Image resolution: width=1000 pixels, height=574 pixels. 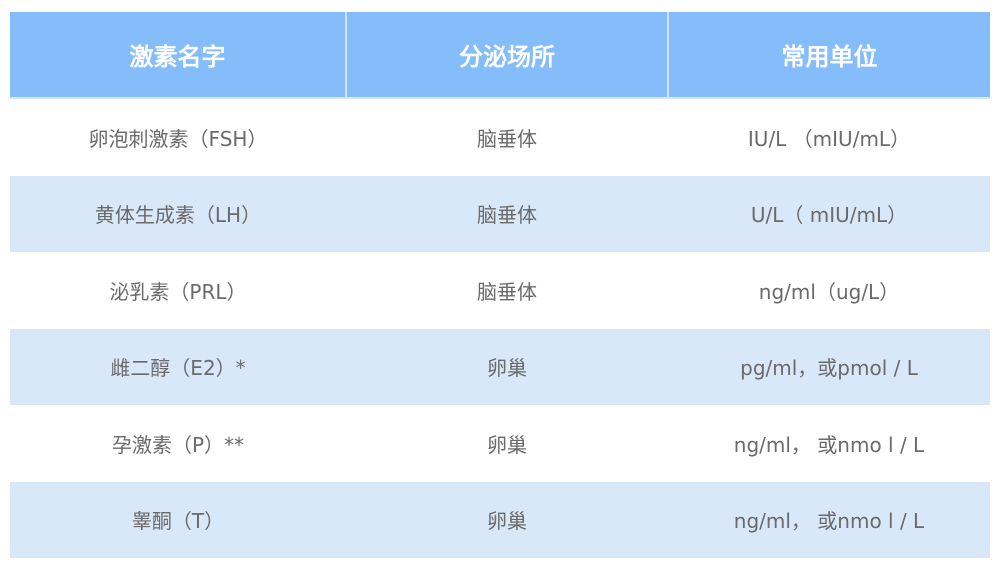 I want to click on header-secretion-site: 分泌场所, so click(x=506, y=55).